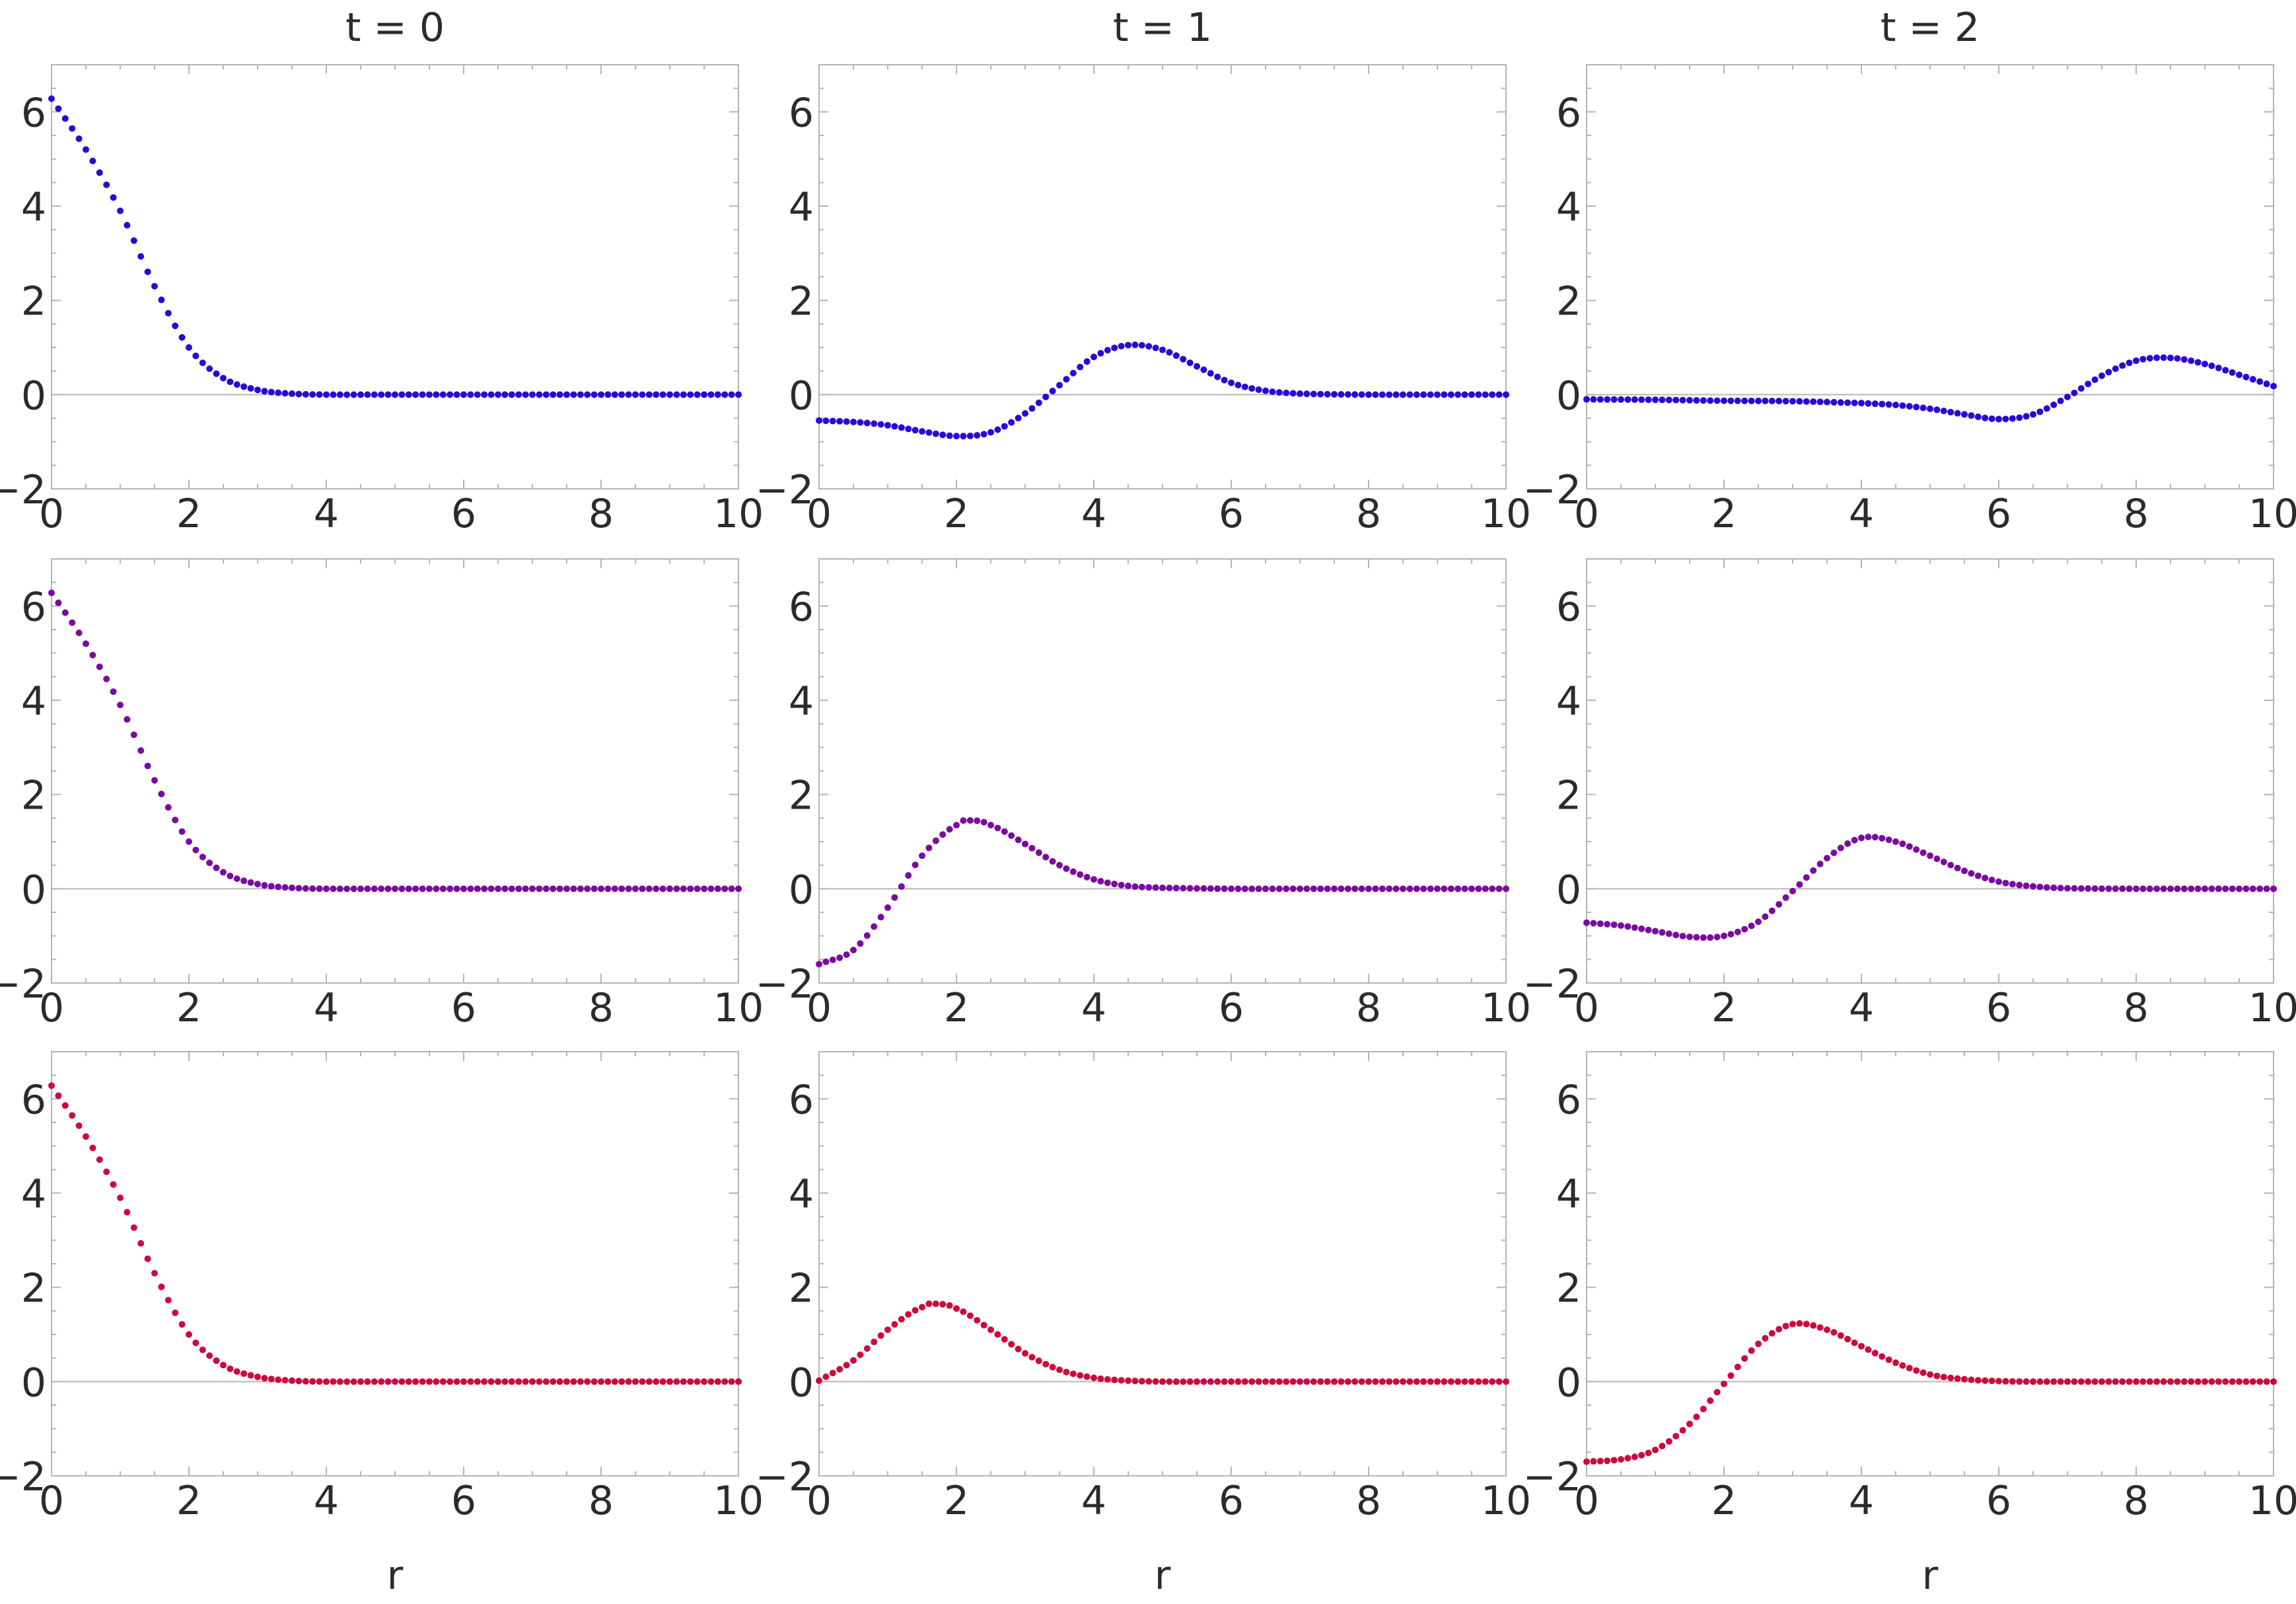  Describe the element at coordinates (1569, 1383) in the screenshot. I see `y-tick-label: 0` at that location.